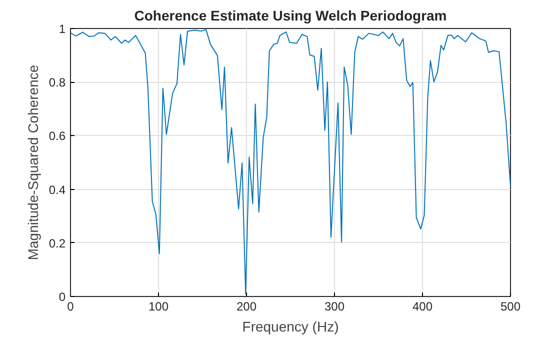 Image resolution: width=560 pixels, height=337 pixels. I want to click on x-tick-label: 100, so click(158, 307).